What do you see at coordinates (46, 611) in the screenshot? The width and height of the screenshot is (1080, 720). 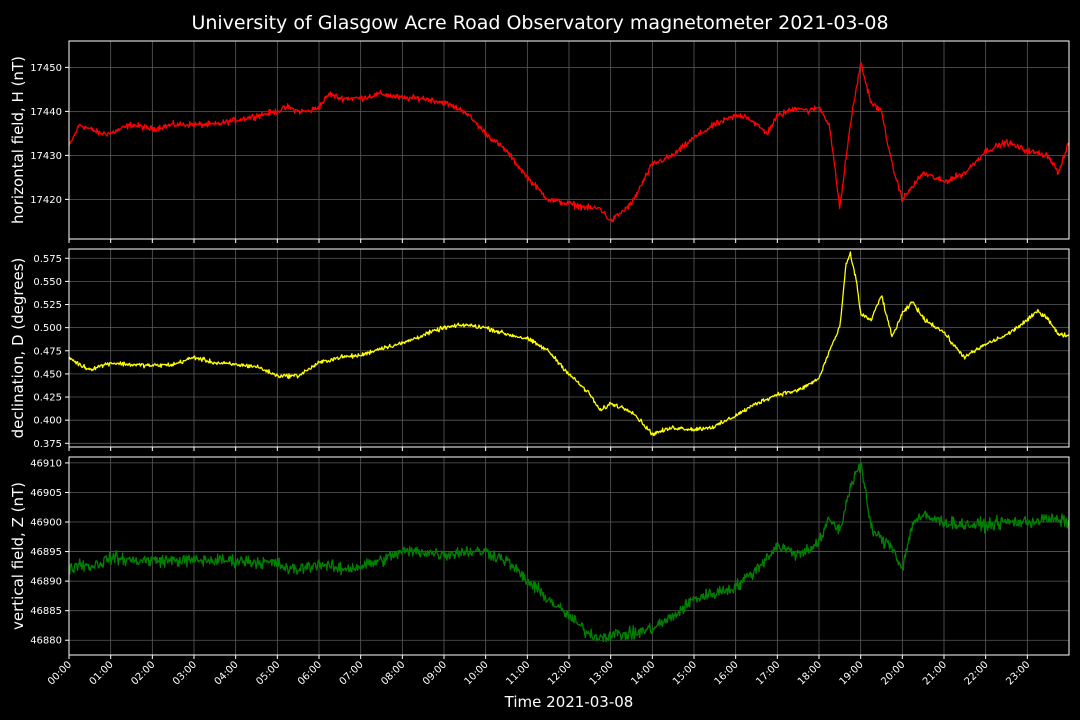 I see `y-tick-label: 46885` at bounding box center [46, 611].